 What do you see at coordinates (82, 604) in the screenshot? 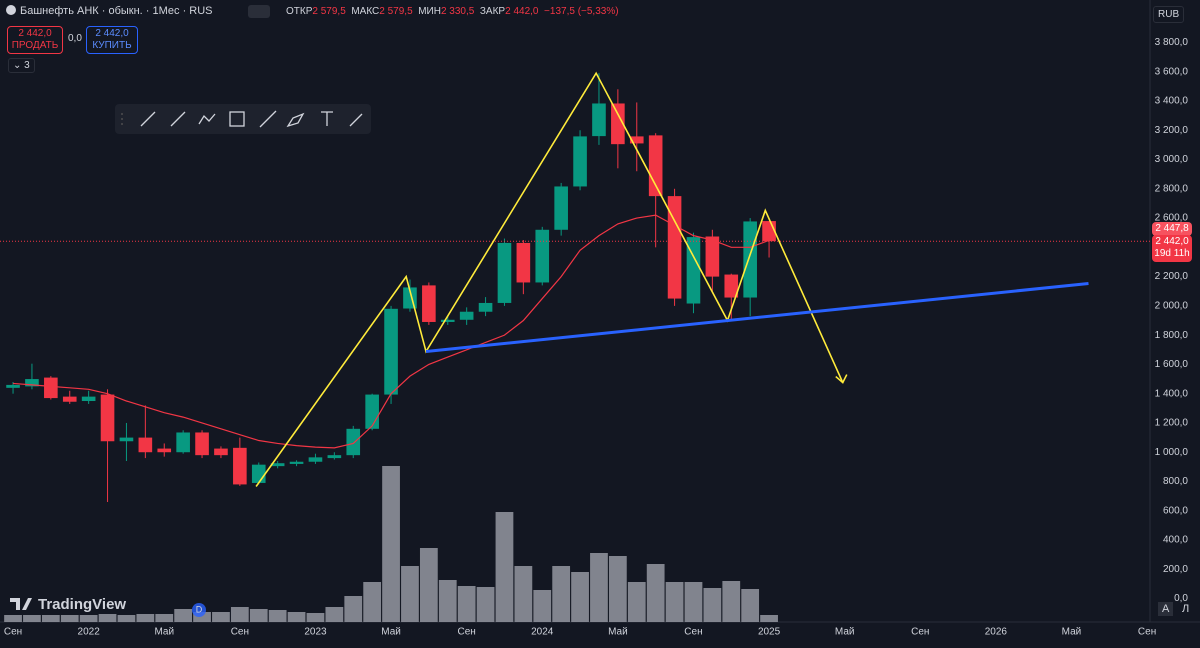
I see `logo-text: TradingView` at bounding box center [82, 604].